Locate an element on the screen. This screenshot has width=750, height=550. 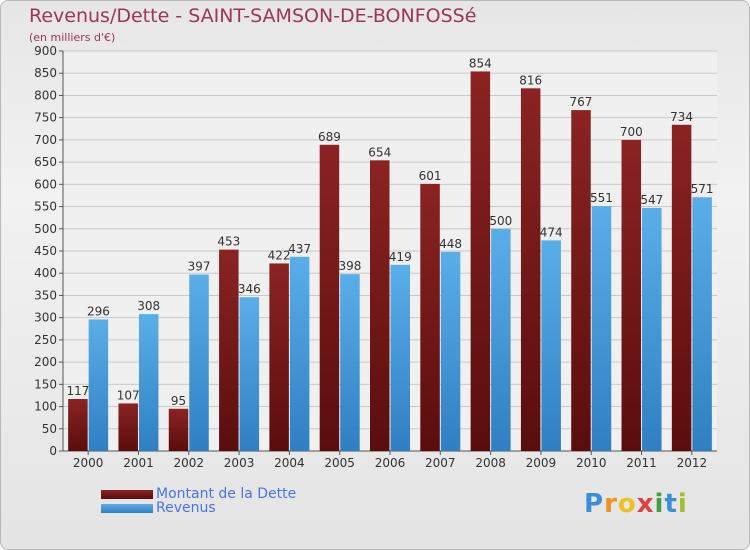
x-tick-label: 2002 is located at coordinates (188, 463).